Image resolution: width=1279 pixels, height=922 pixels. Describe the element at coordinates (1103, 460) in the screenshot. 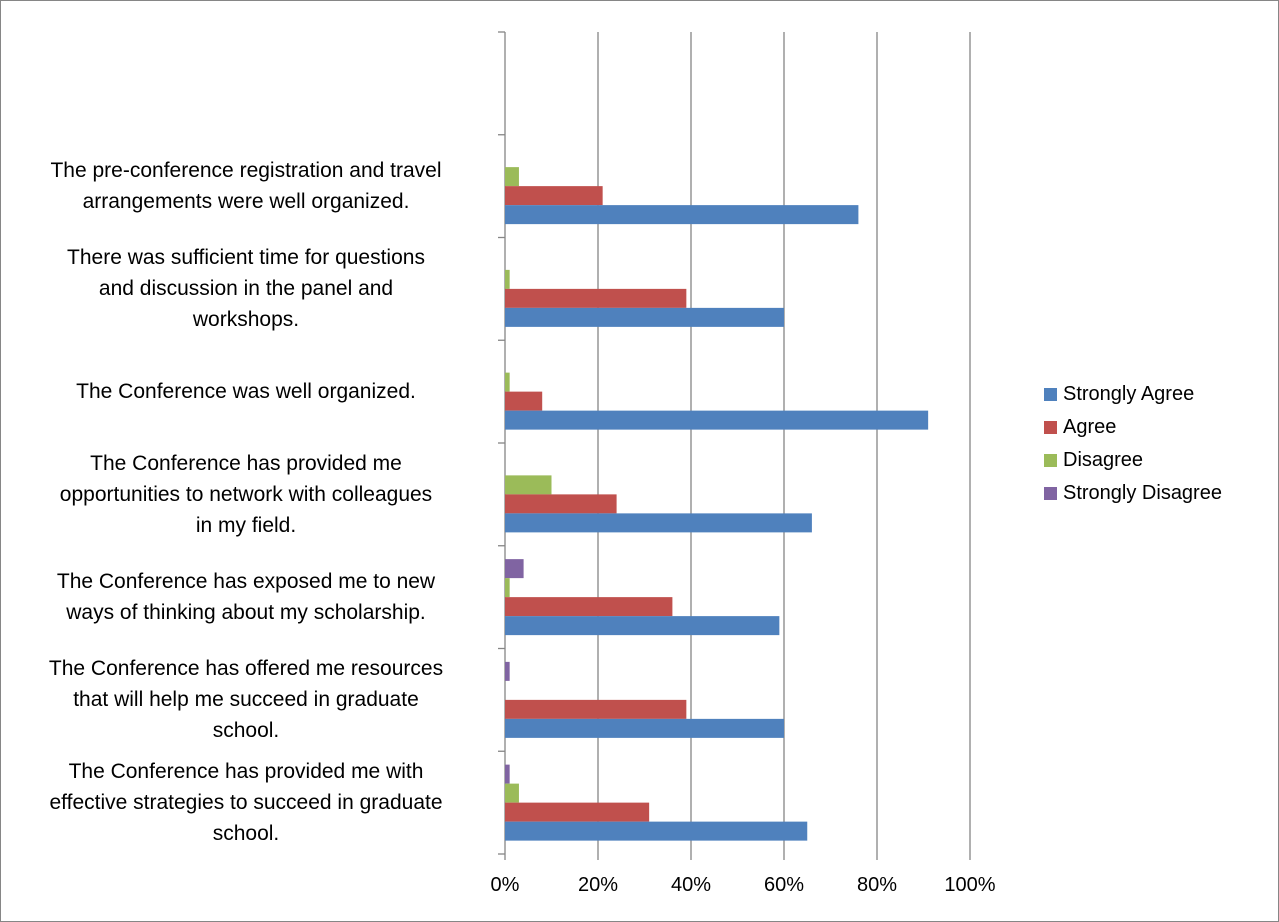

I see `legend-label: Disagree` at that location.